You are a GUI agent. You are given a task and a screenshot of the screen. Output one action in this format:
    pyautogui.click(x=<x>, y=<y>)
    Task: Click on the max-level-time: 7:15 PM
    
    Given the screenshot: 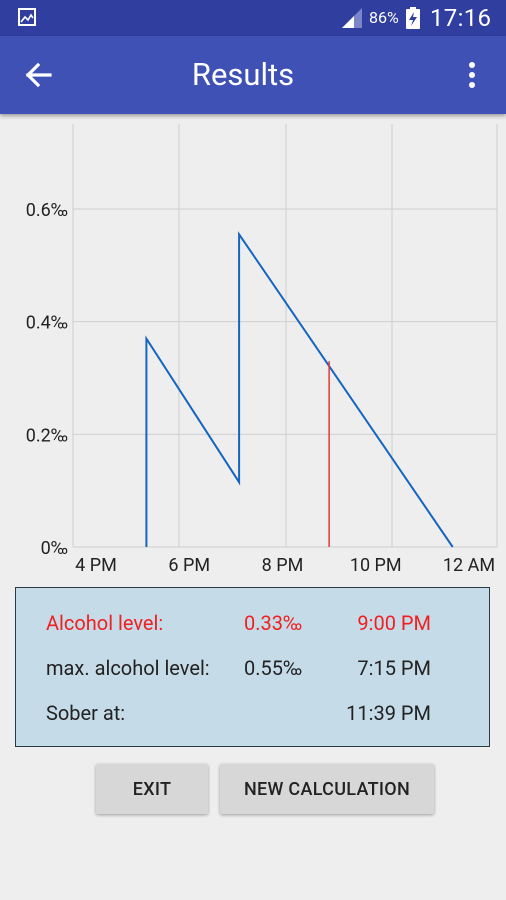 What is the action you would take?
    pyautogui.click(x=394, y=668)
    